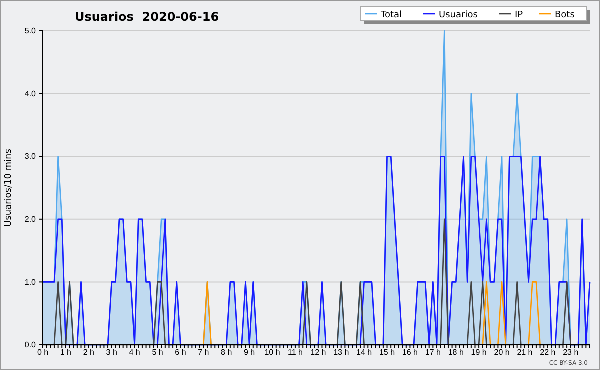  What do you see at coordinates (147, 17) in the screenshot?
I see `chart-title: Usuarios 2020-06-16` at bounding box center [147, 17].